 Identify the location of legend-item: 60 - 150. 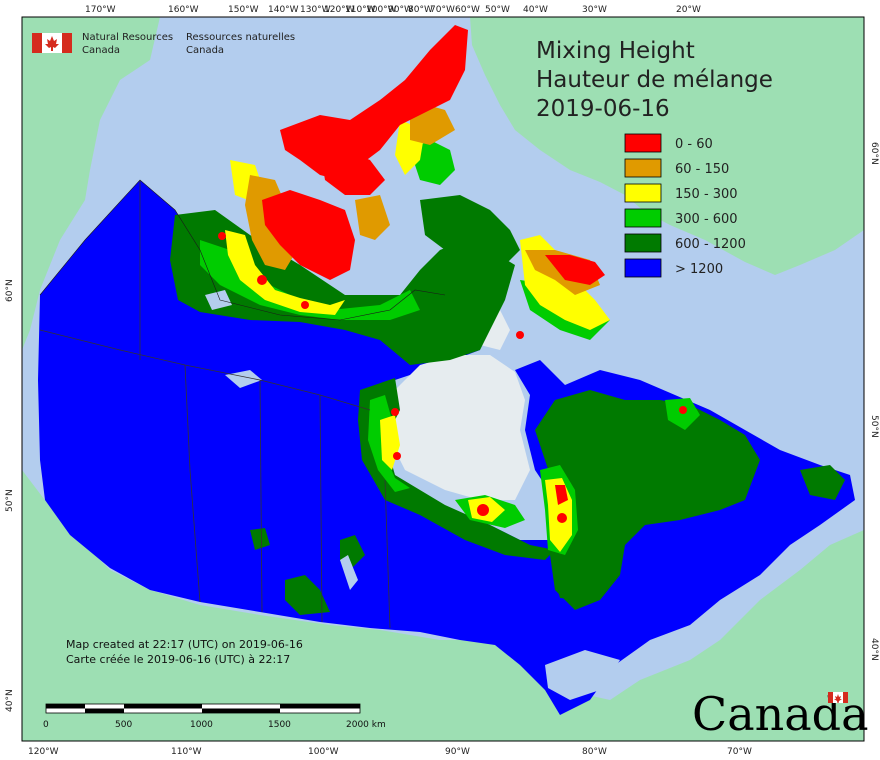
(676, 168).